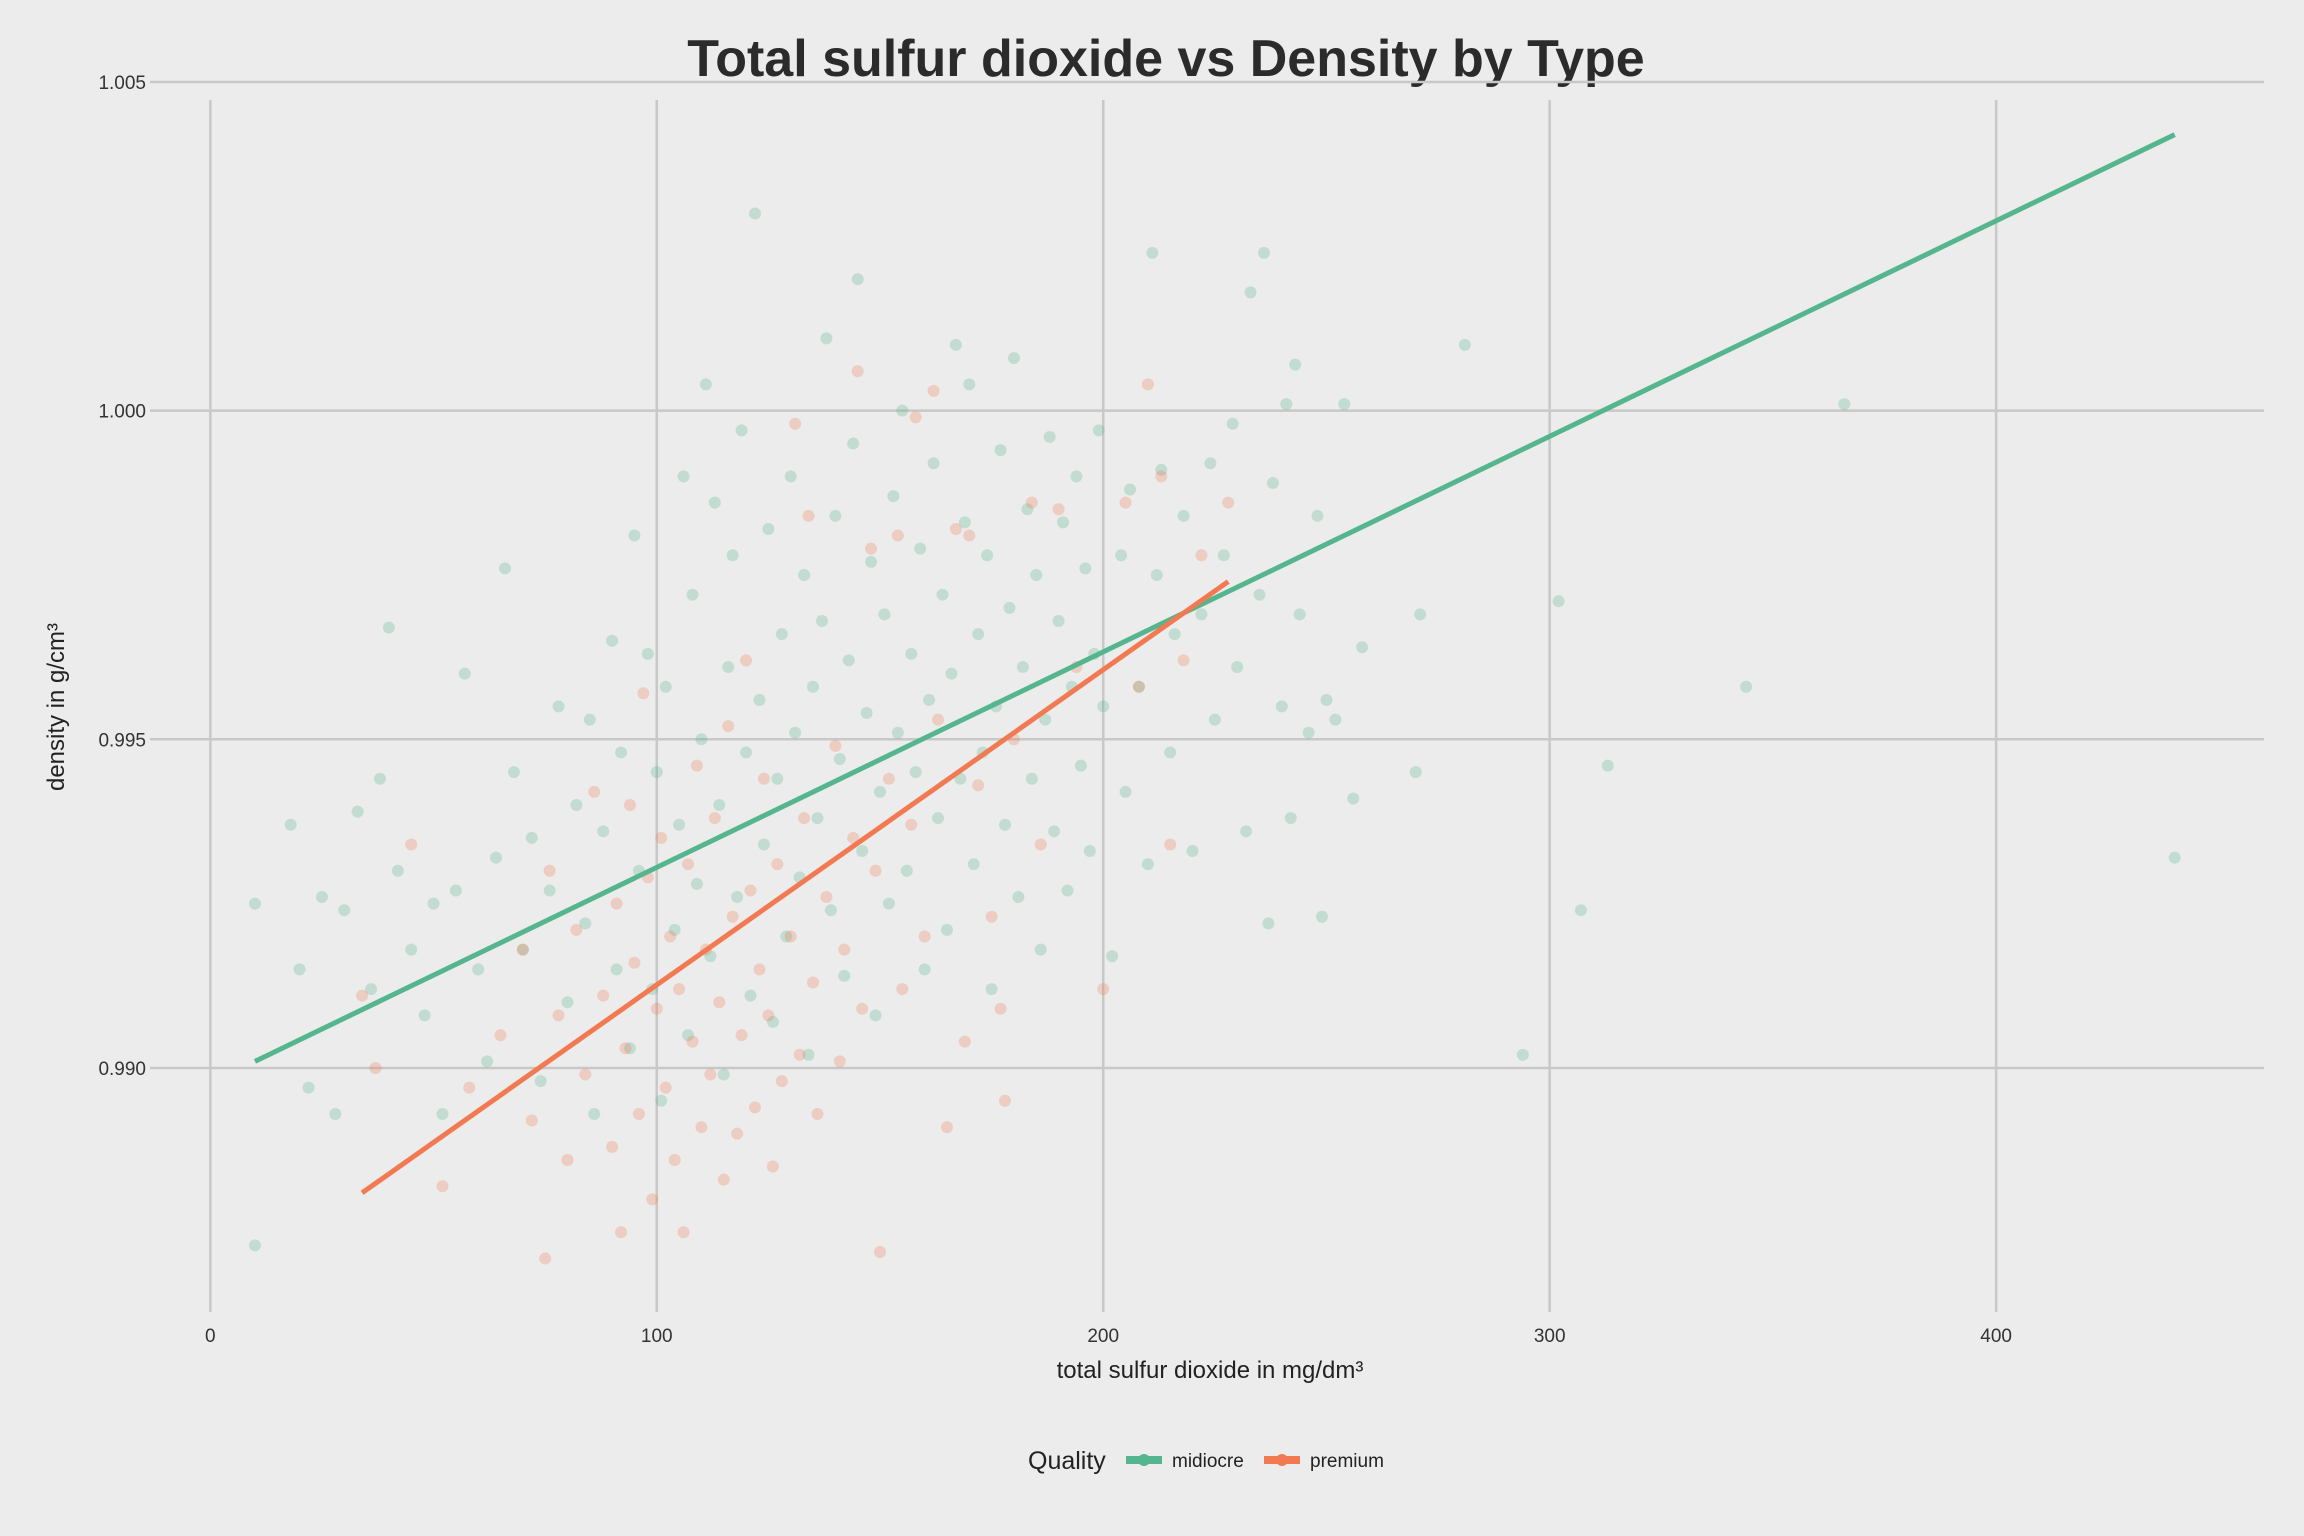 The width and height of the screenshot is (2304, 1536). Describe the element at coordinates (210, 1336) in the screenshot. I see `x-tick-label: 0` at that location.